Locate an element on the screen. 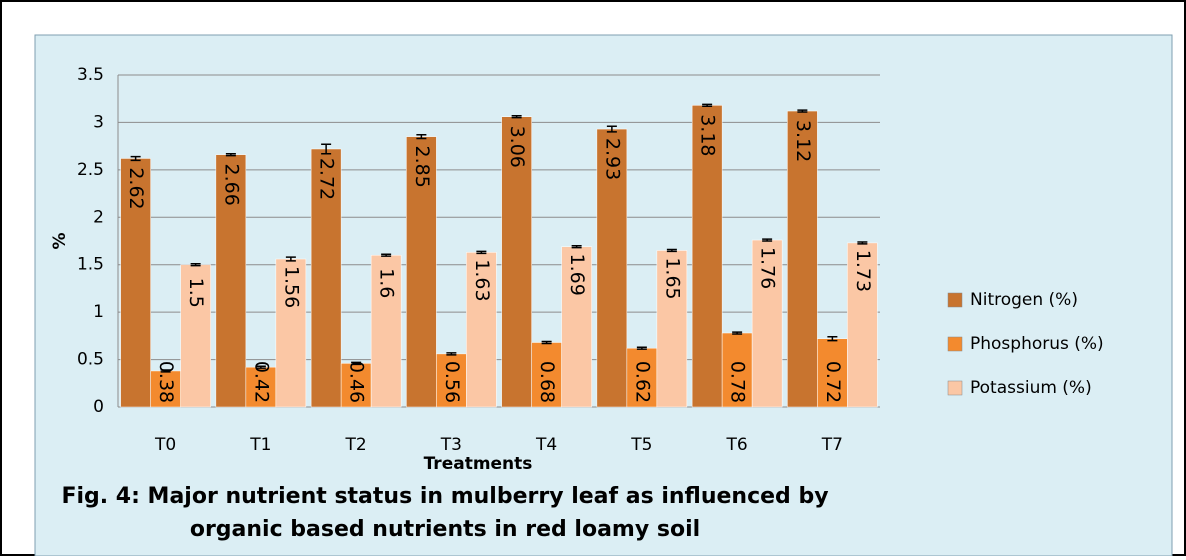  data-label: 0.68 is located at coordinates (547, 382).